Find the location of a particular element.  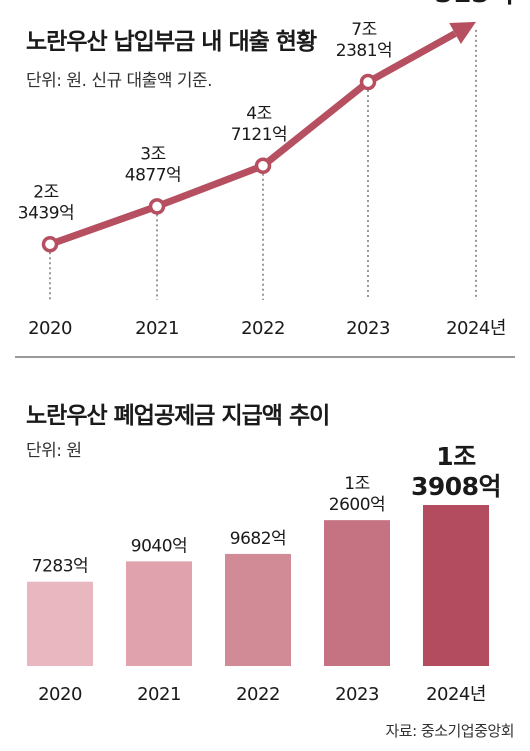

data-label: 4877억 is located at coordinates (153, 175).